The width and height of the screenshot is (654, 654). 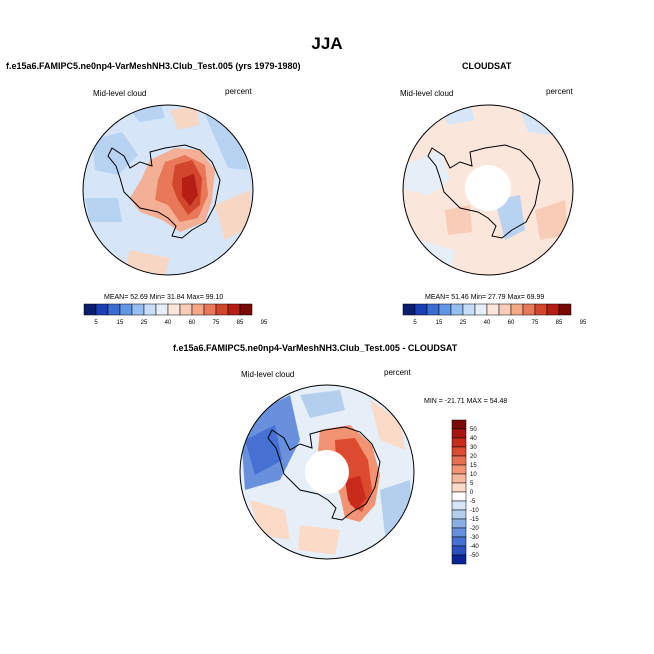 What do you see at coordinates (240, 323) in the screenshot?
I see `colorbar-tick-label: 85` at bounding box center [240, 323].